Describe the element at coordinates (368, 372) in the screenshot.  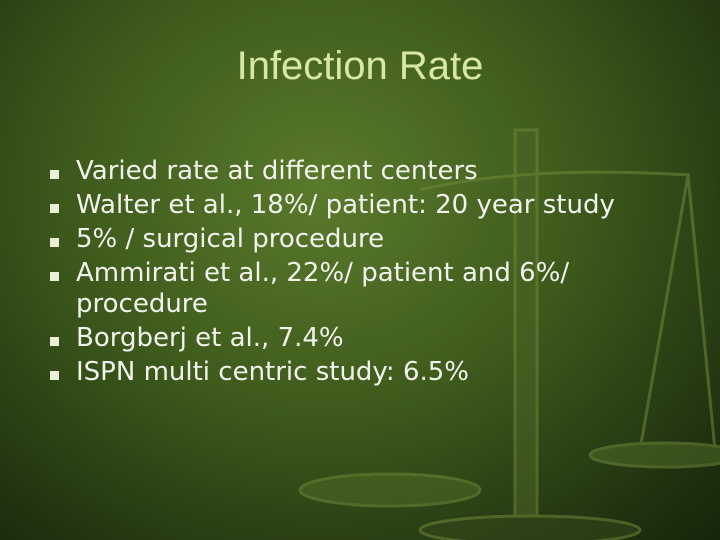
I see `bullet: ISPN multi centric study: 6.5%` at that location.